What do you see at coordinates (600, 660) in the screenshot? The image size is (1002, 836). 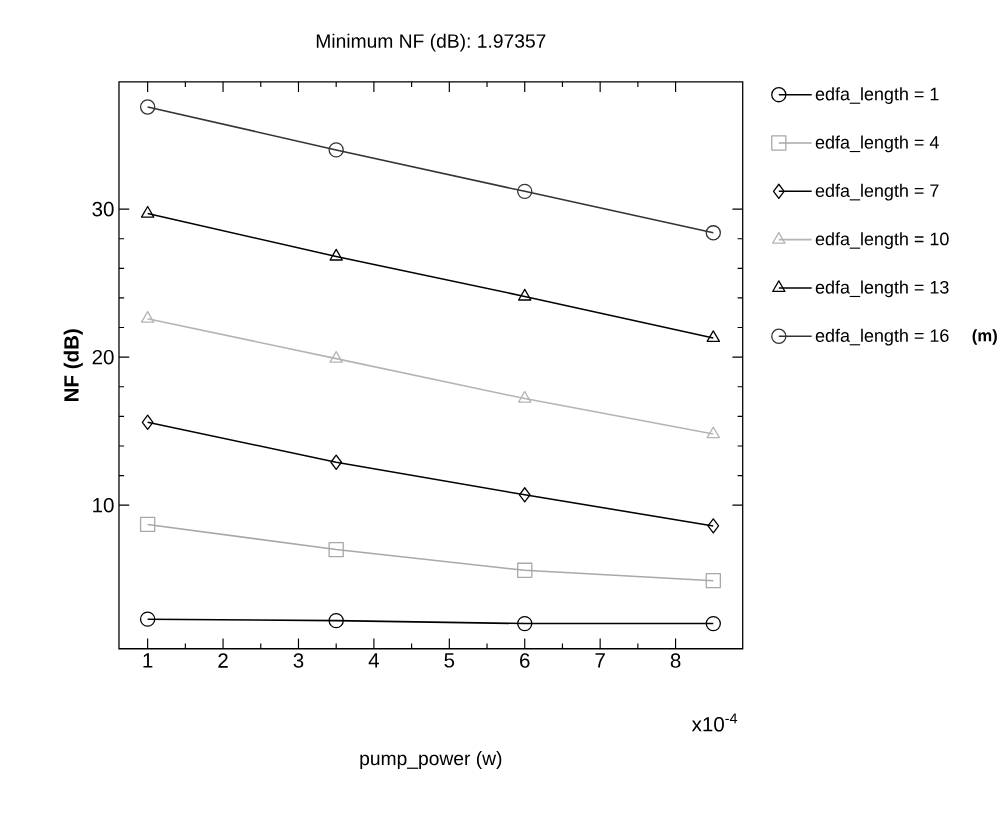 I see `x-tick-label: 7` at bounding box center [600, 660].